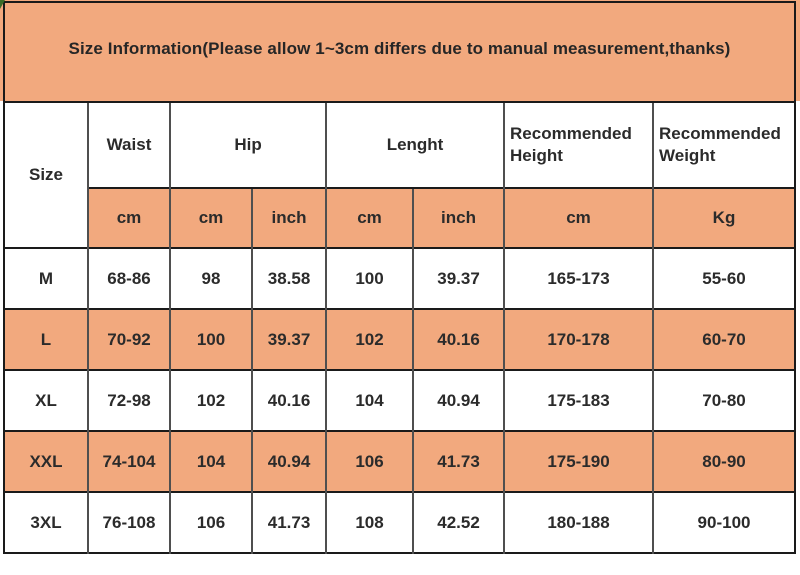 The height and width of the screenshot is (575, 800). What do you see at coordinates (578, 339) in the screenshot?
I see `cell-height-cm: 170-178` at bounding box center [578, 339].